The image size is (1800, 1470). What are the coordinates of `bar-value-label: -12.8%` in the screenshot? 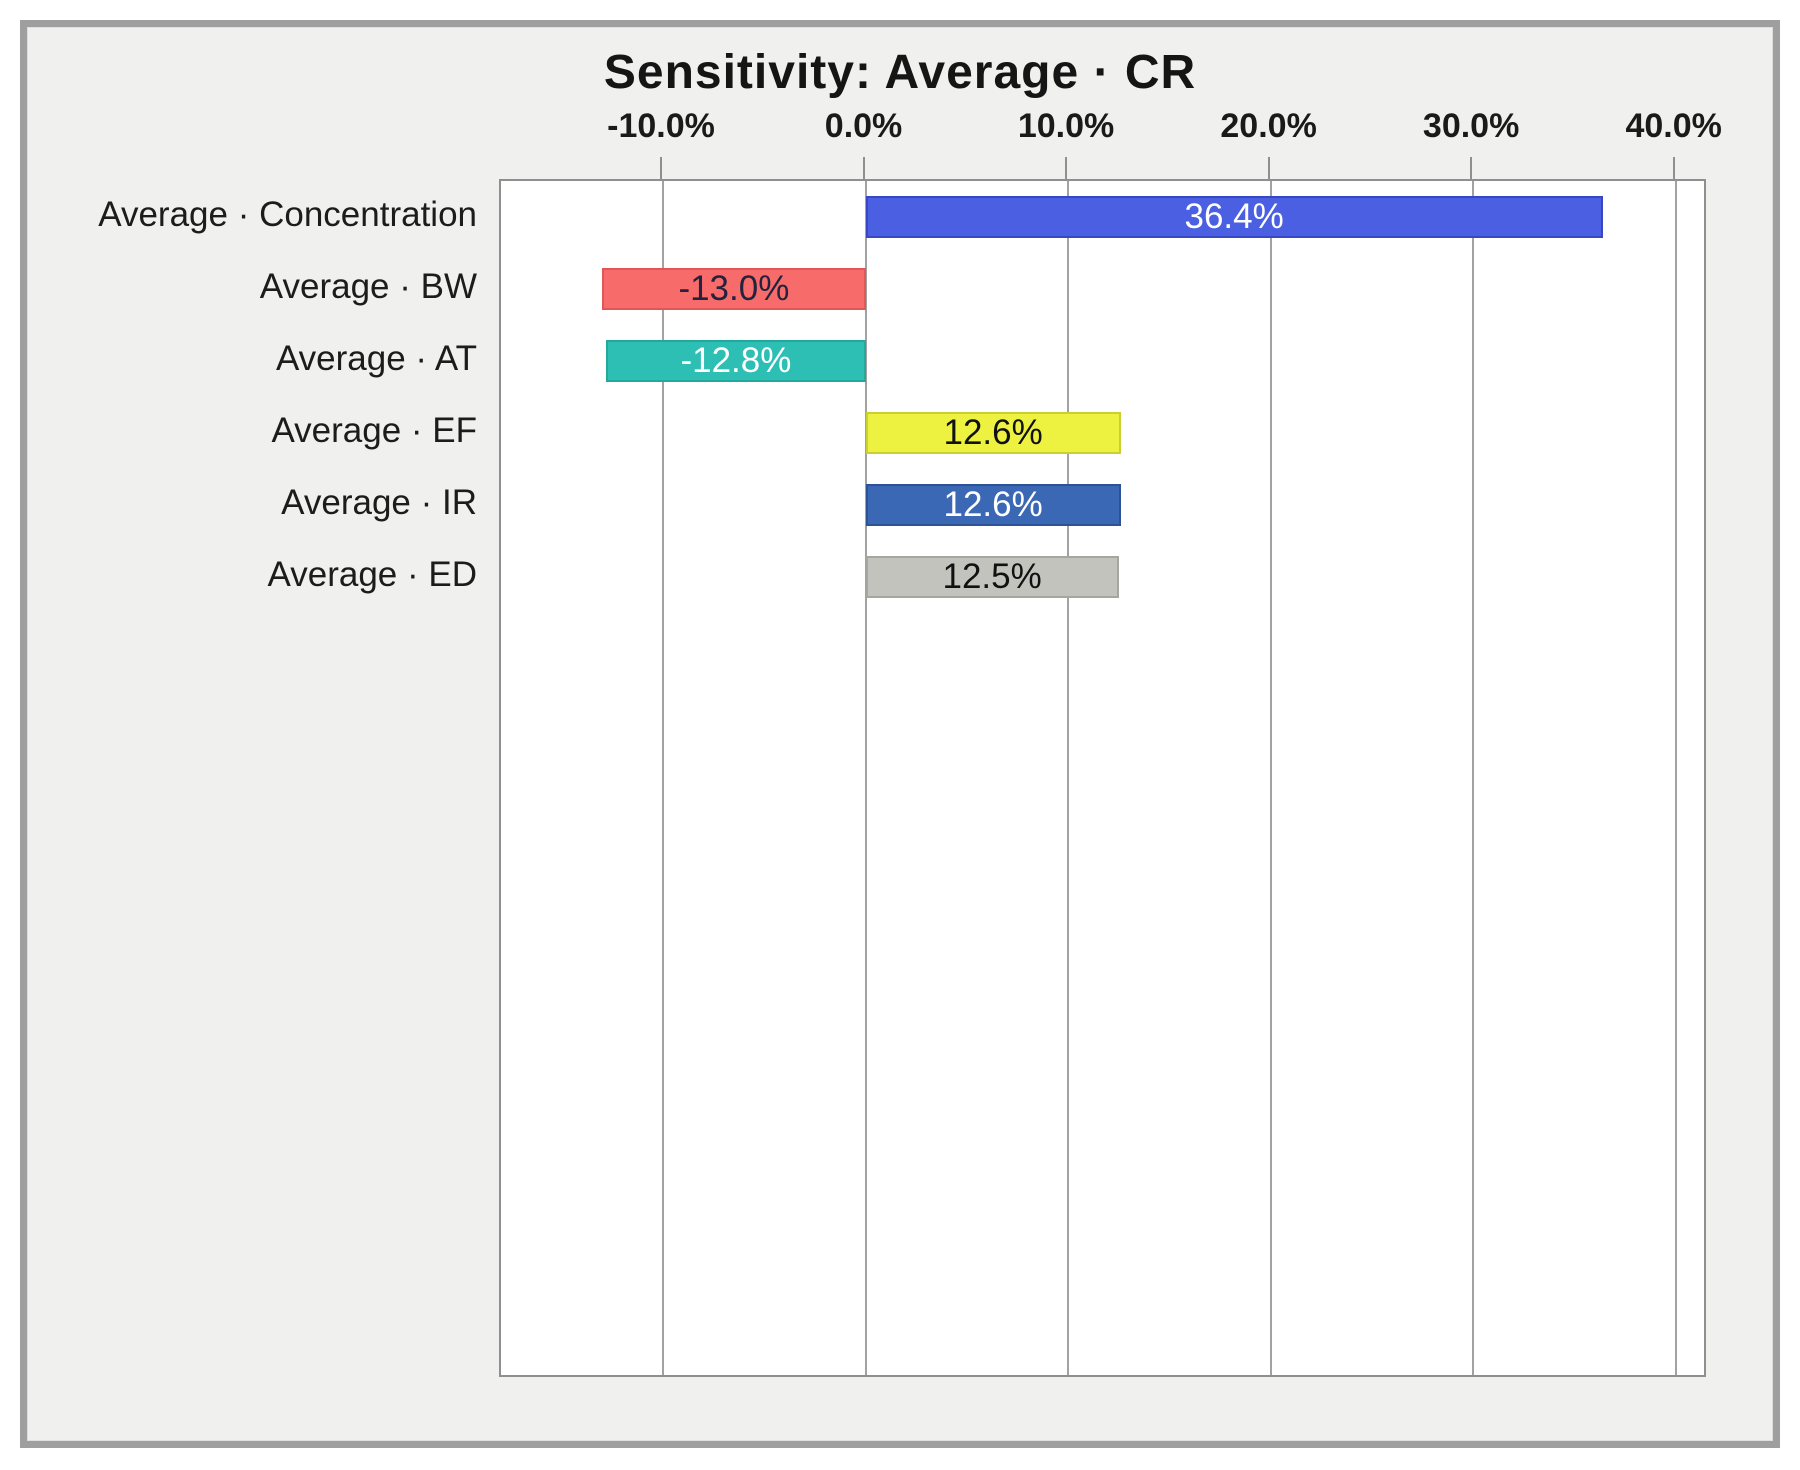 It's located at (736, 360).